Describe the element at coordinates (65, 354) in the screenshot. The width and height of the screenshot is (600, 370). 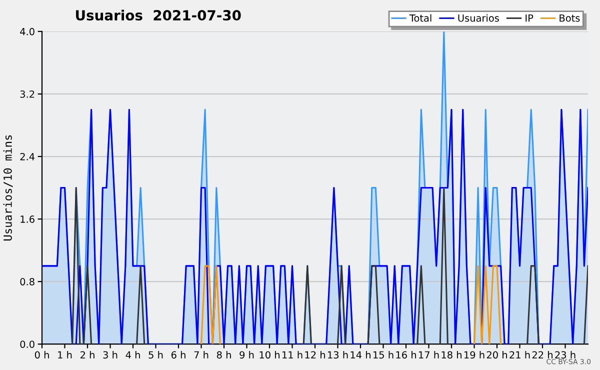
I see `x-tick-label: 1 h` at that location.